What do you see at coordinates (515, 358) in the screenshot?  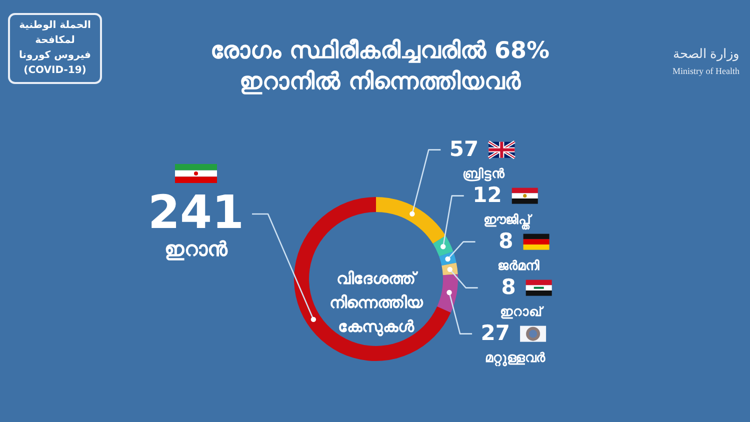 I see `slice-label: മറ്റുള്ളവർ` at bounding box center [515, 358].